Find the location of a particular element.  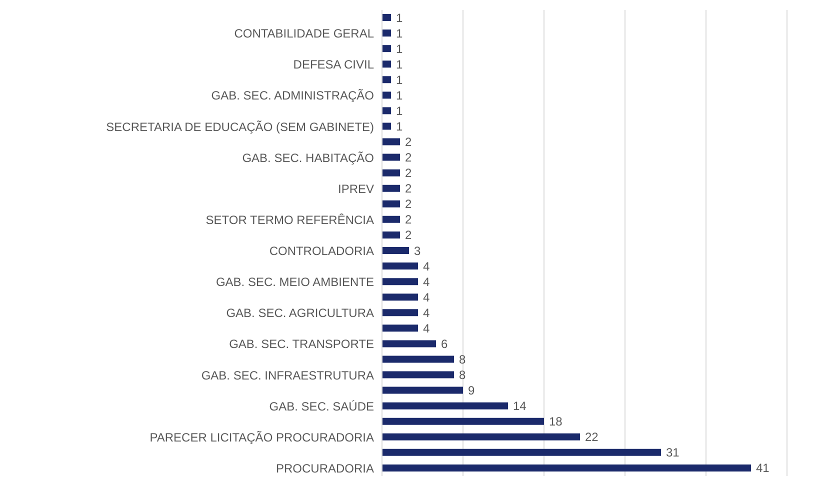

y-tick-label: GAB. SEC. TRANSPORTE is located at coordinates (301, 344).